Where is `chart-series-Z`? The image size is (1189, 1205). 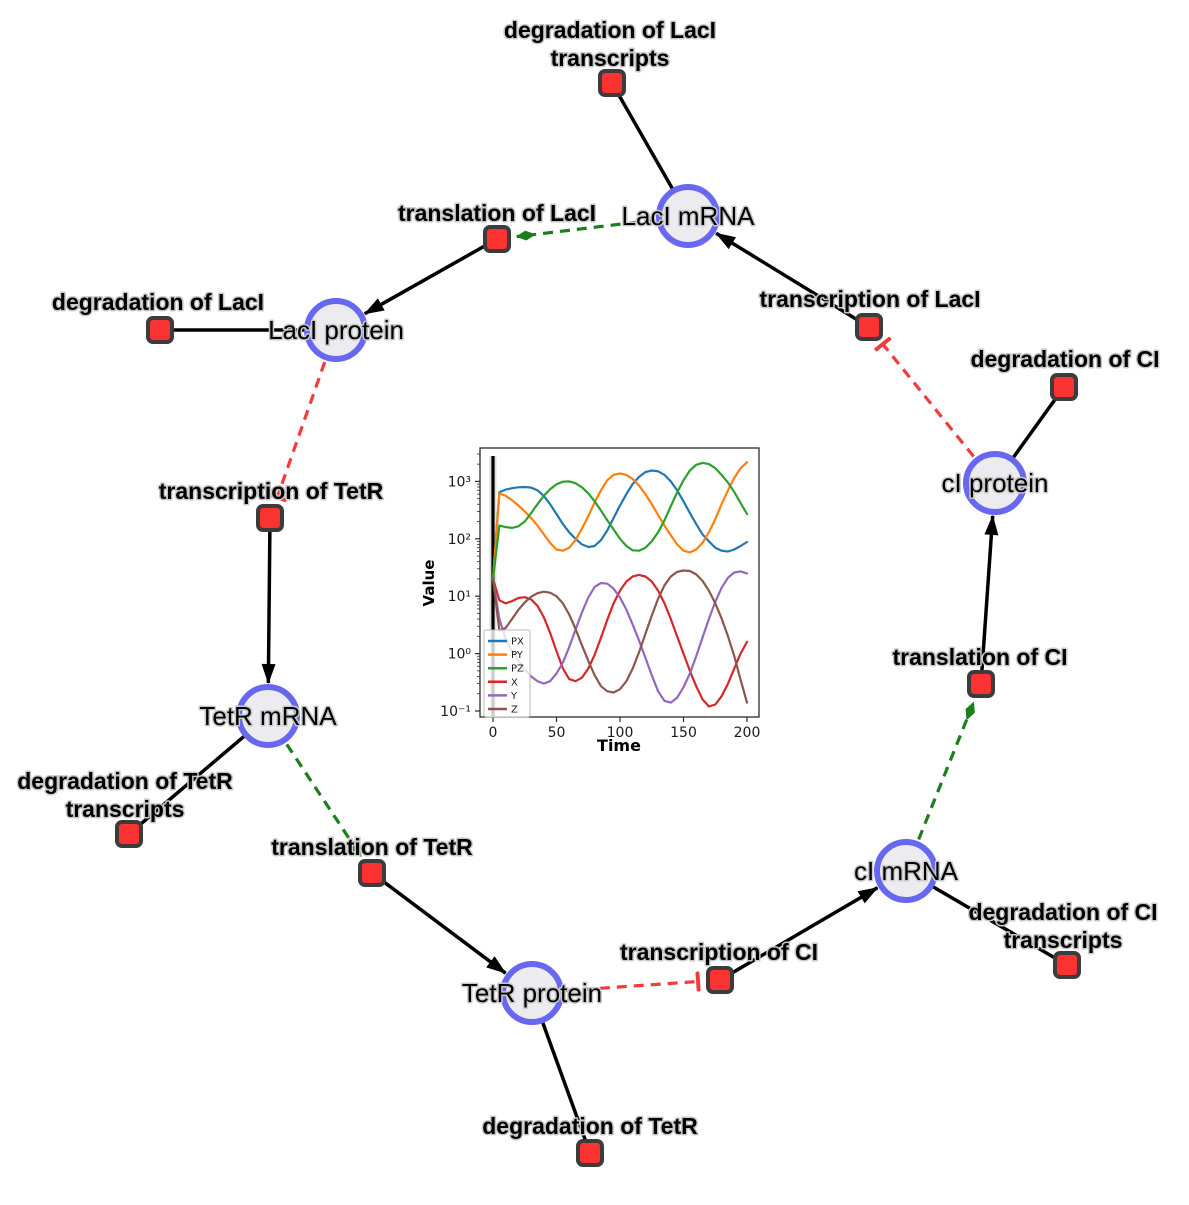
chart-series-Z is located at coordinates (620, 636).